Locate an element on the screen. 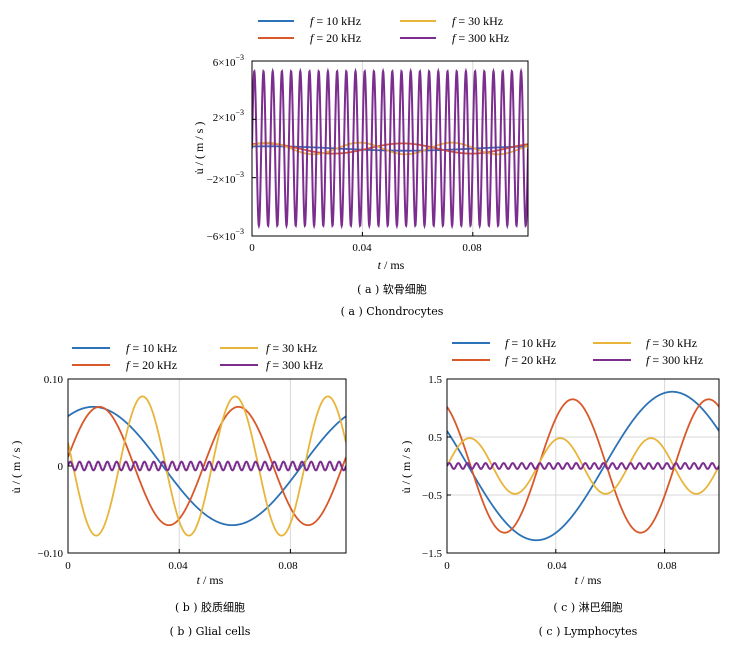 This screenshot has width=742, height=652. xtick-a-0: 0 is located at coordinates (252, 248).